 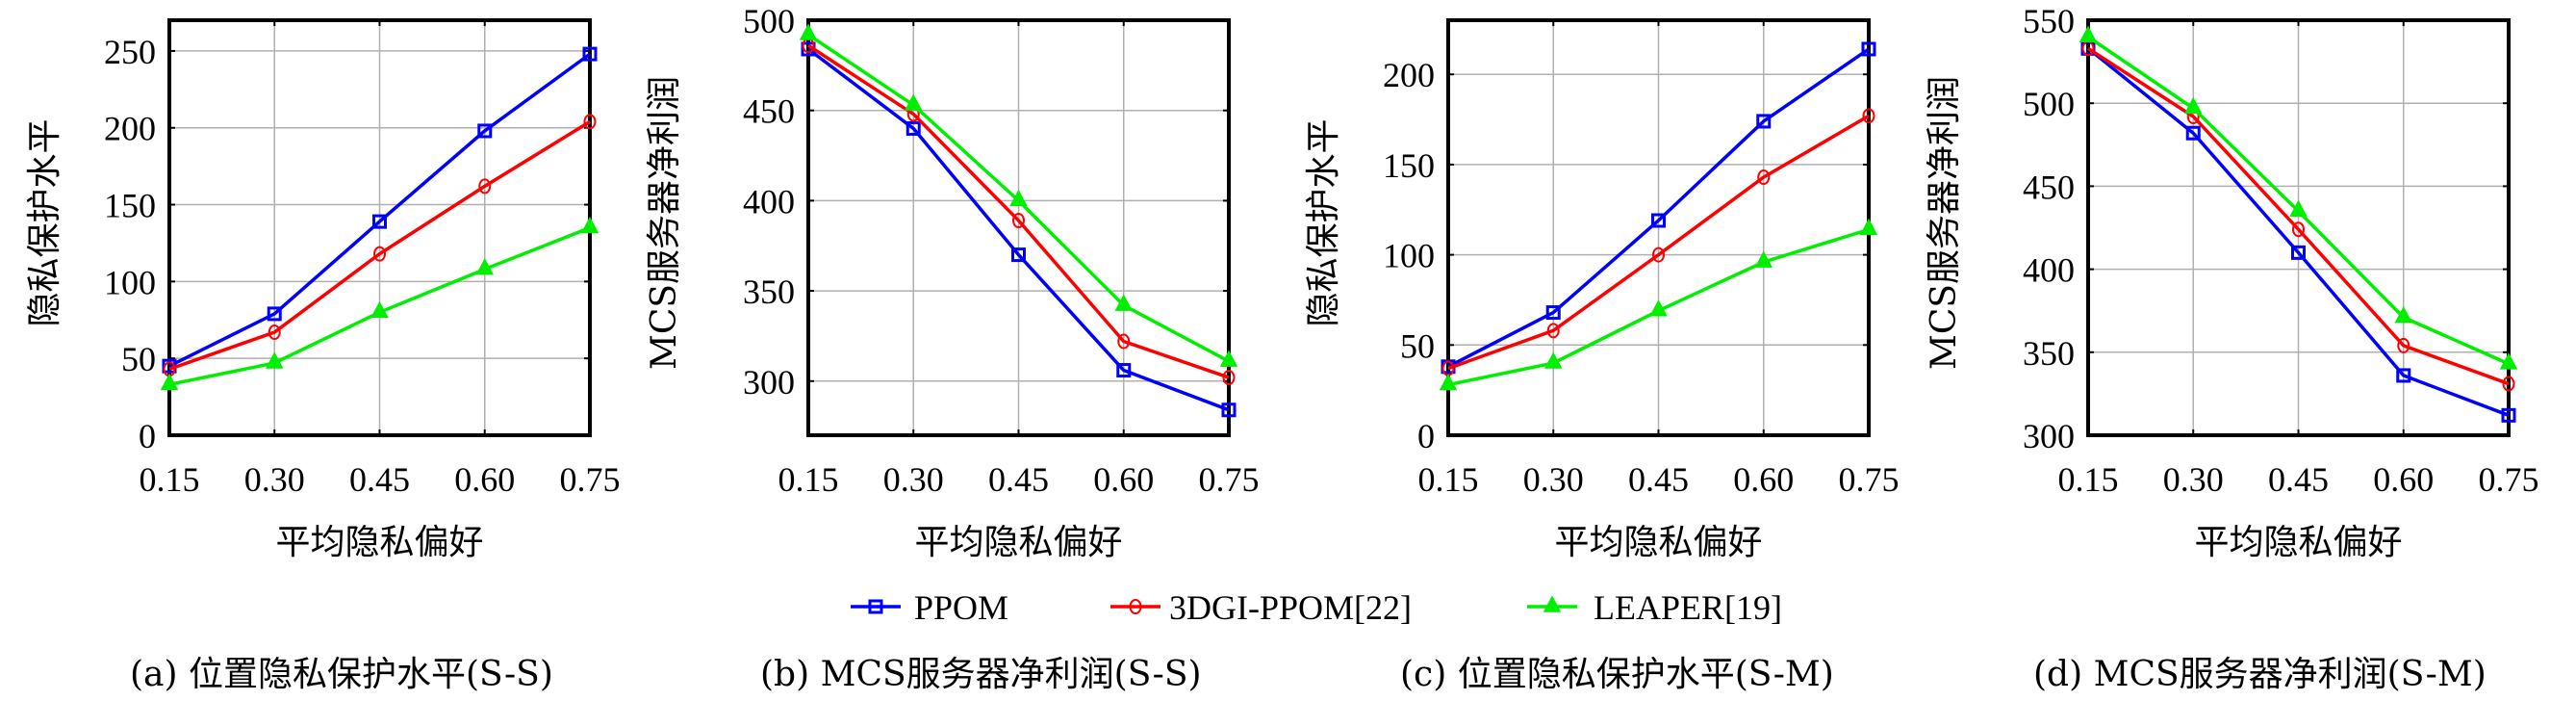 What do you see at coordinates (1658, 479) in the screenshot?
I see `x-tick-label: 0.45` at bounding box center [1658, 479].